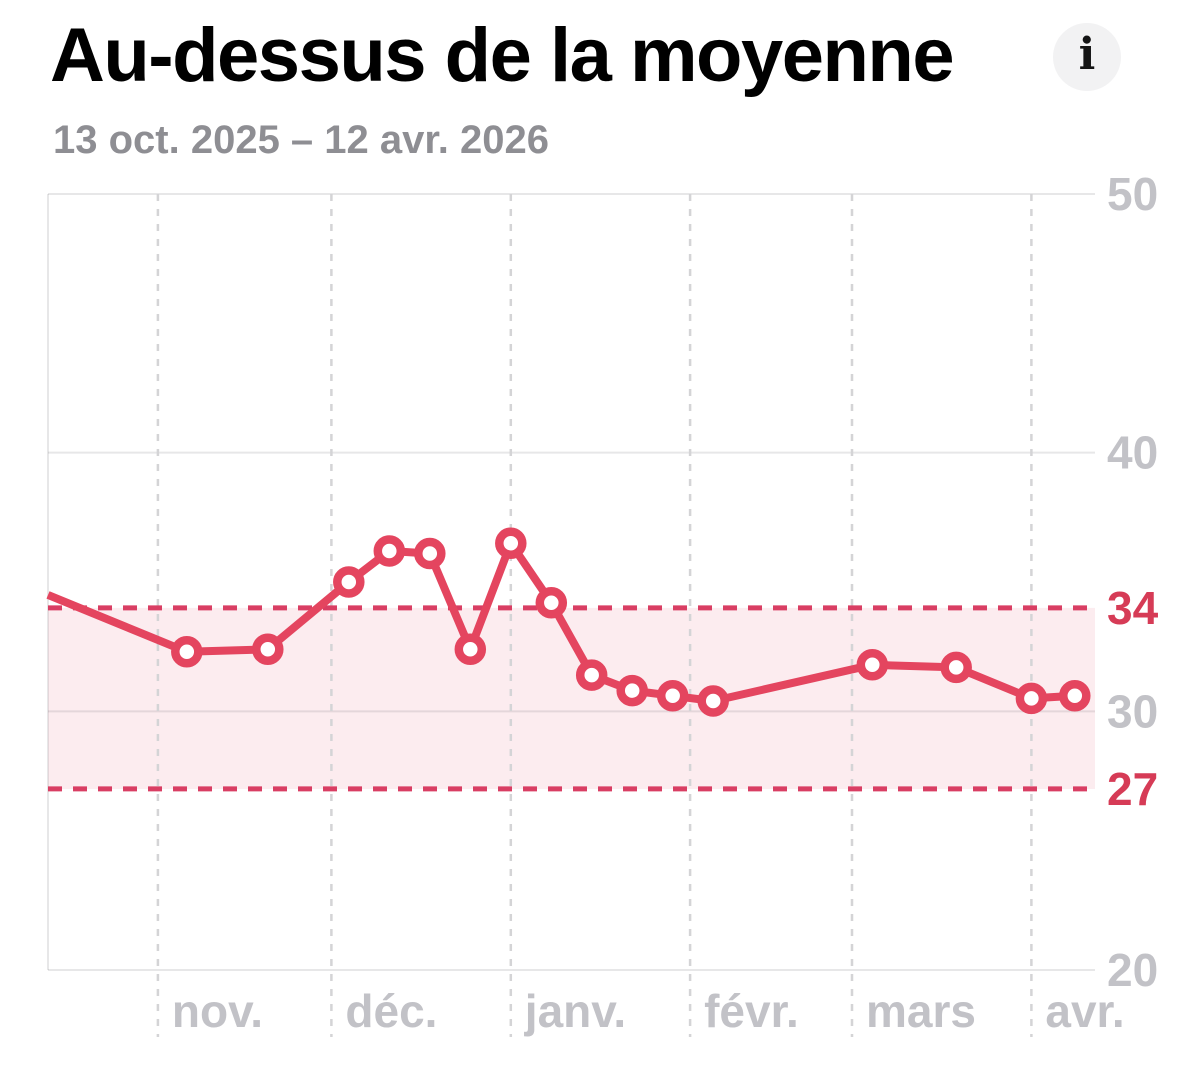 The height and width of the screenshot is (1091, 1179). I want to click on page-title: Au-dessus de la moyenne, so click(502, 55).